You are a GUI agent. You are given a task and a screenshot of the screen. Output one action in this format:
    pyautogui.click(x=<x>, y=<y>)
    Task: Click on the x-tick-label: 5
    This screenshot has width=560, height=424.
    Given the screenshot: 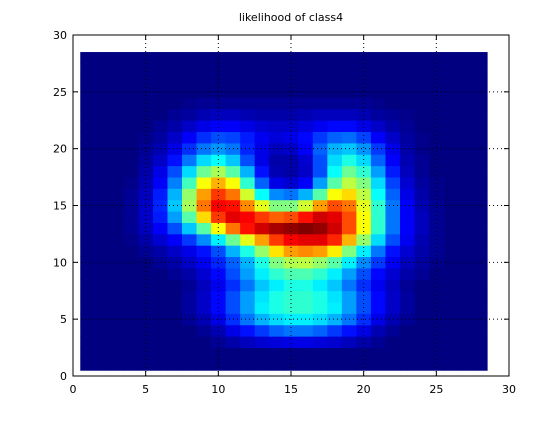 What is the action you would take?
    pyautogui.click(x=145, y=389)
    